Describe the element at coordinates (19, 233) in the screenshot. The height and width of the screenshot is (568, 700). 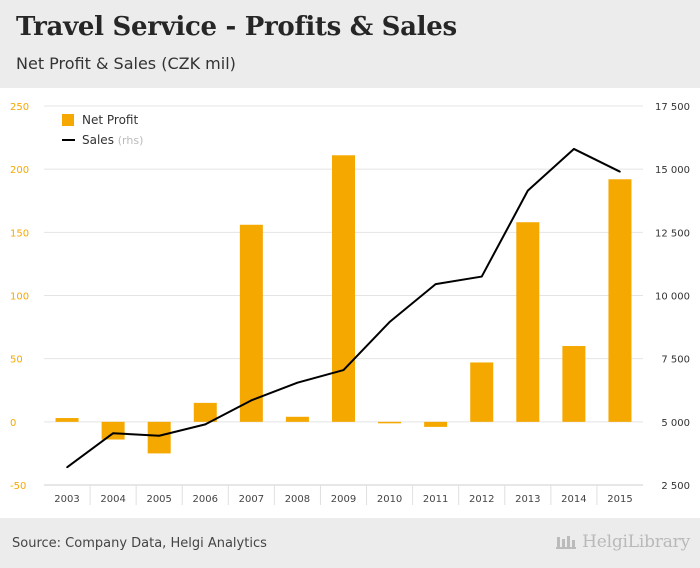
I see `left-axis-tick-label: 150` at that location.